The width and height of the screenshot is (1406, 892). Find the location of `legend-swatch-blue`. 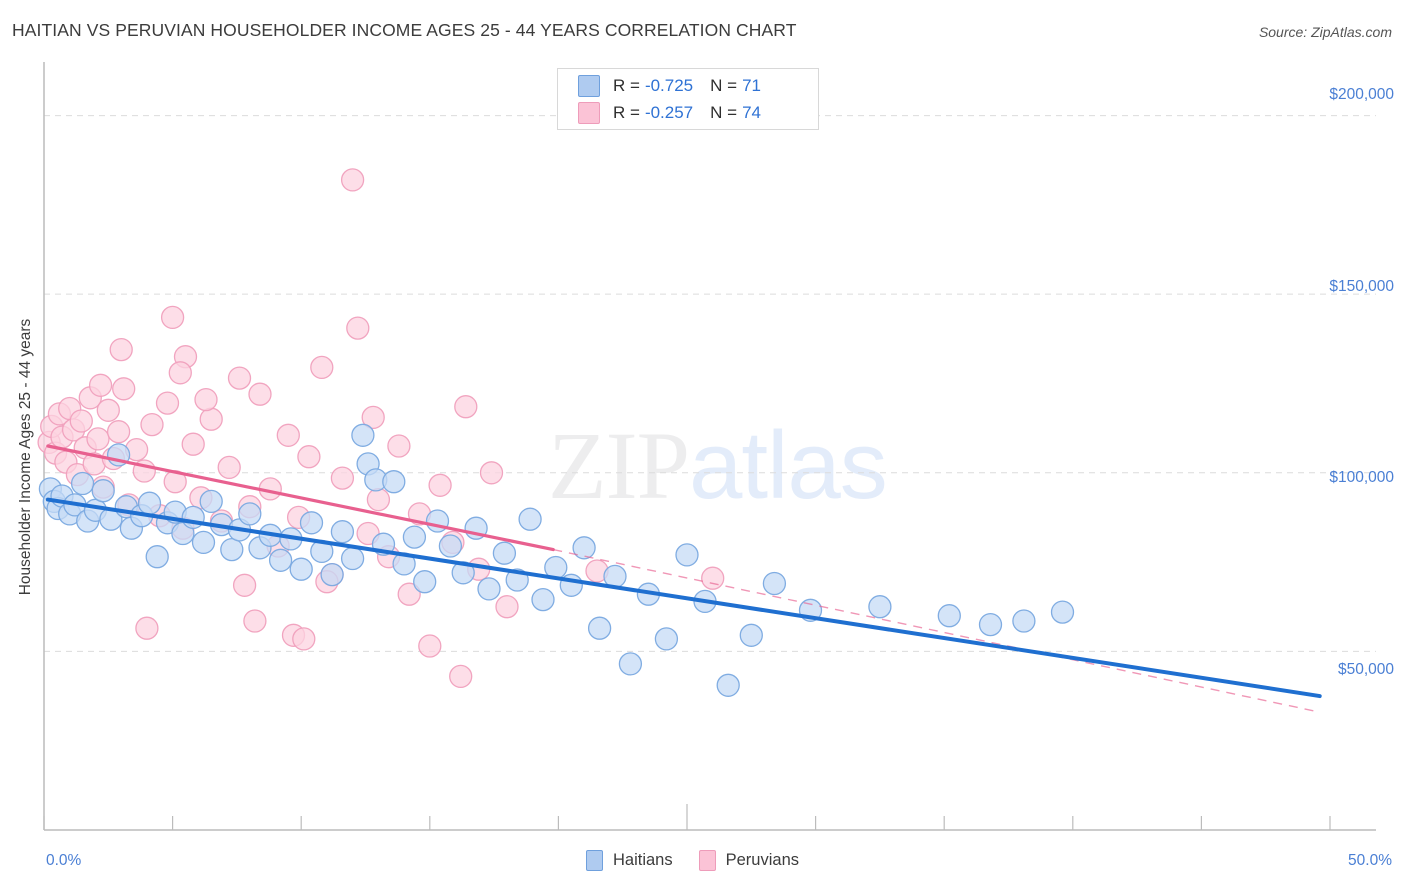

legend-swatch-blue is located at coordinates (589, 86).